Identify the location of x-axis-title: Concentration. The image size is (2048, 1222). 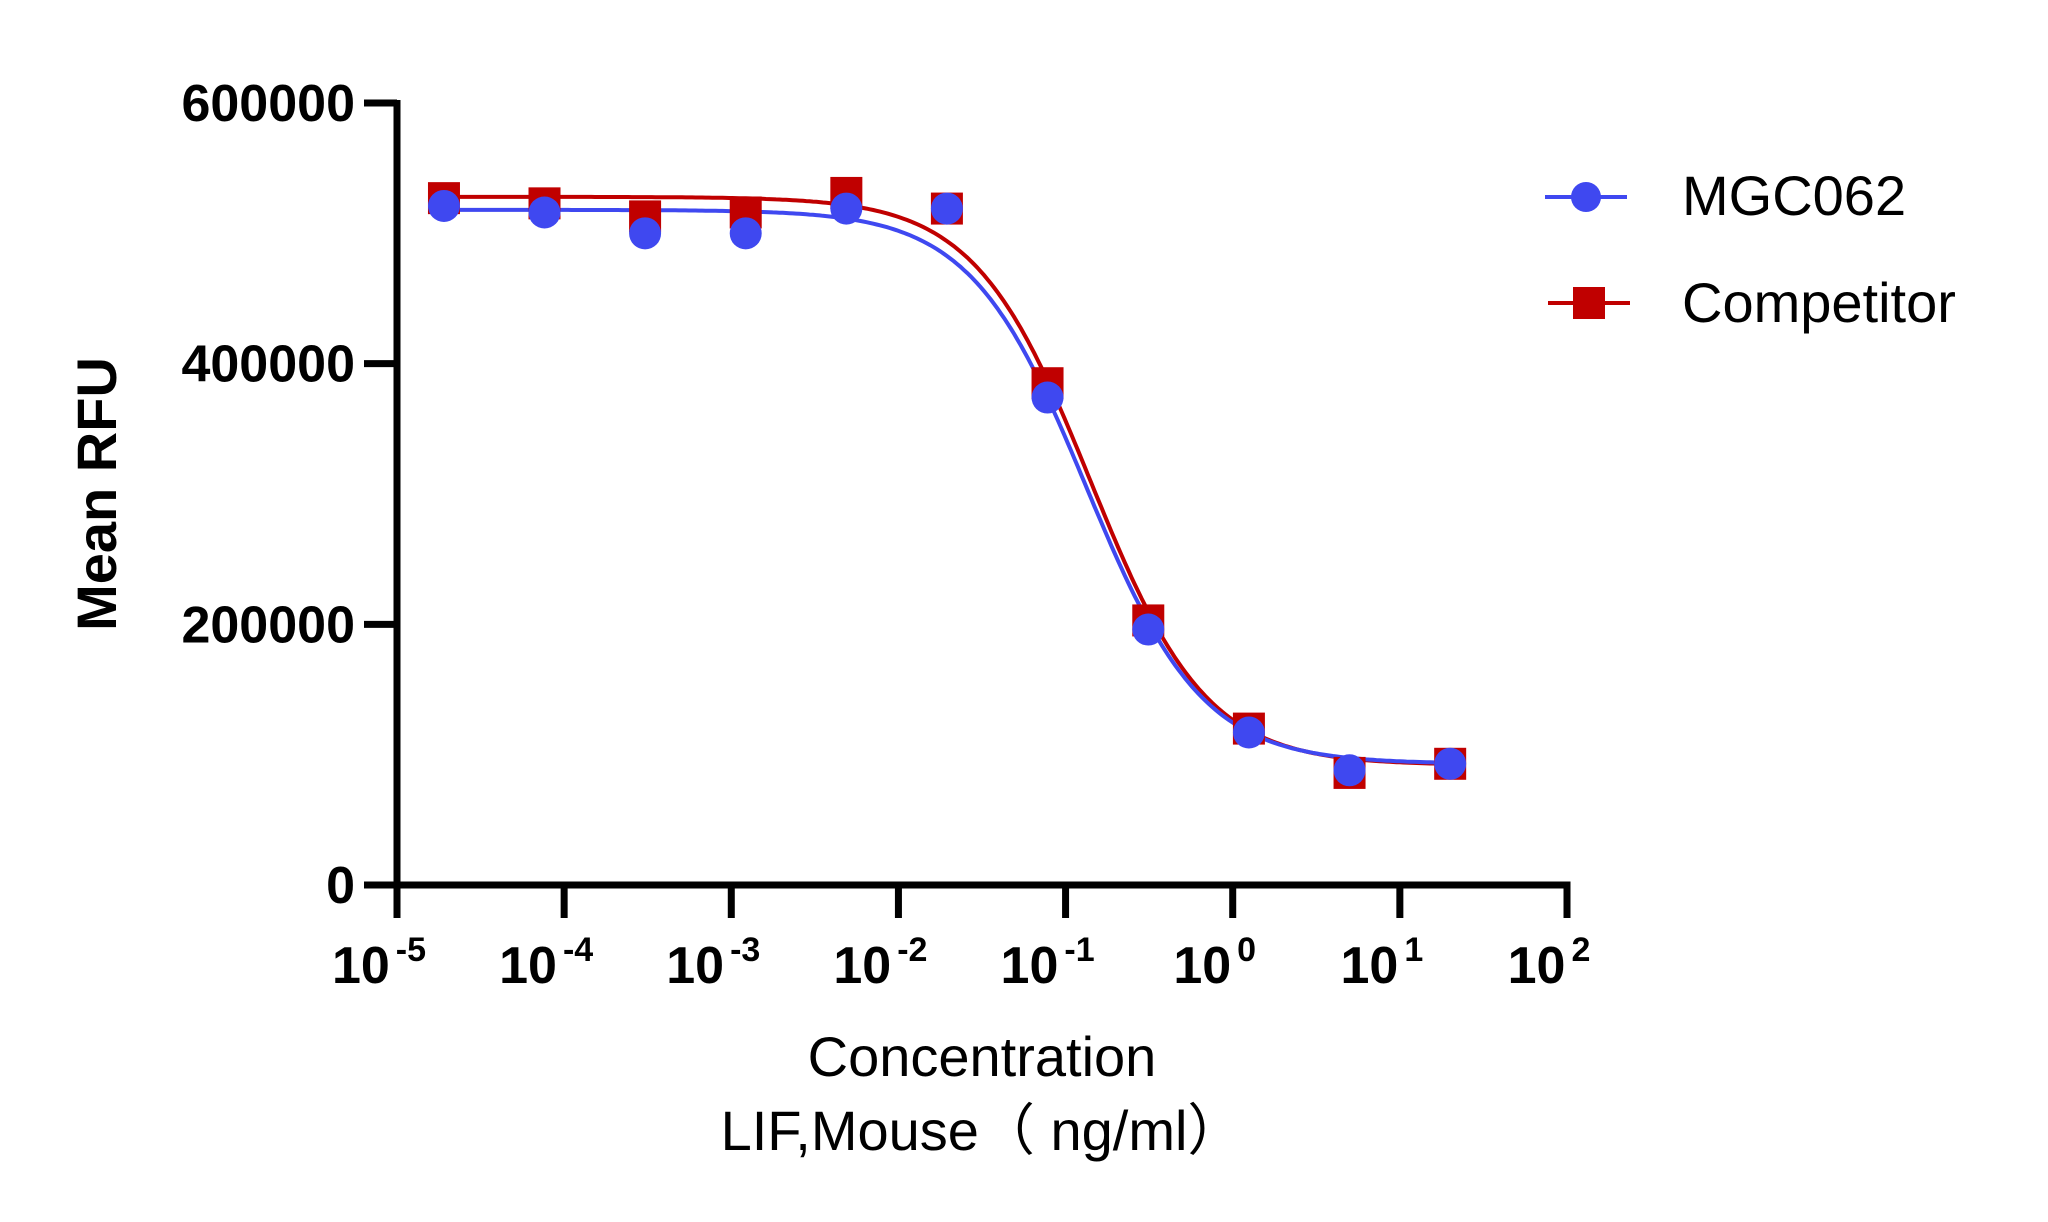
(982, 1056).